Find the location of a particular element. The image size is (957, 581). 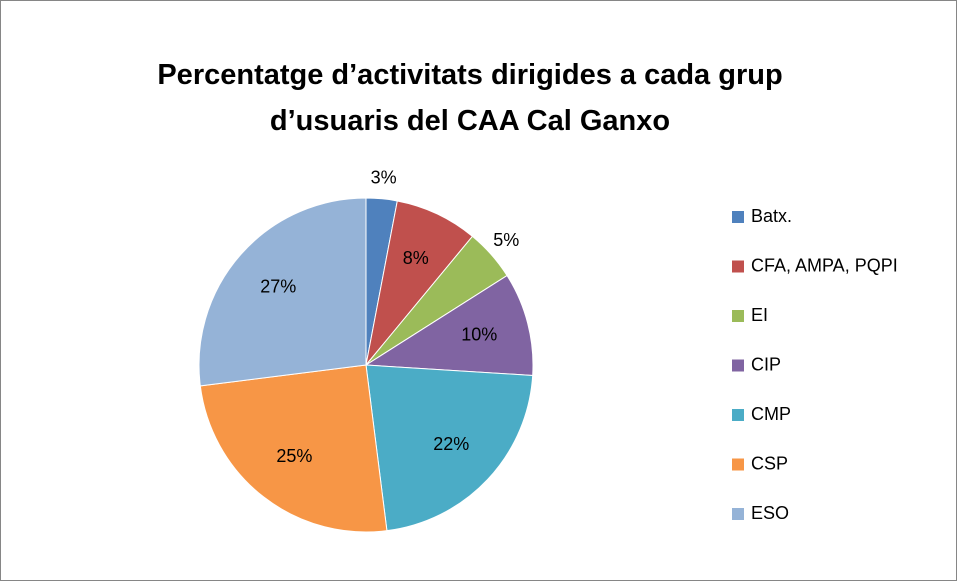

data-label: 27% is located at coordinates (278, 286).